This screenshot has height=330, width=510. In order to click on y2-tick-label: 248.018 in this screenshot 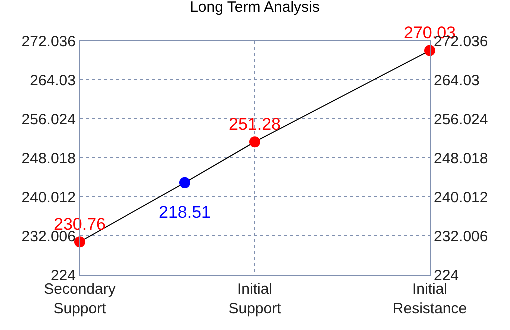, I will do `click(461, 159)`.